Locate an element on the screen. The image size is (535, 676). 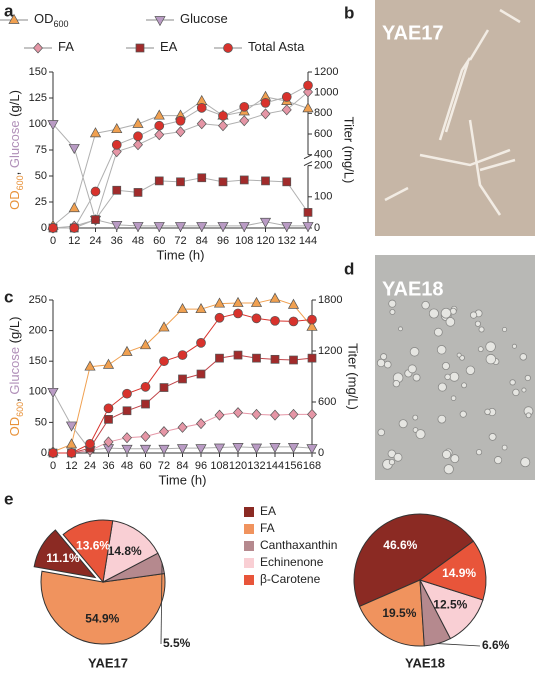
y2-tick-label: 1000 is located at coordinates (326, 93).